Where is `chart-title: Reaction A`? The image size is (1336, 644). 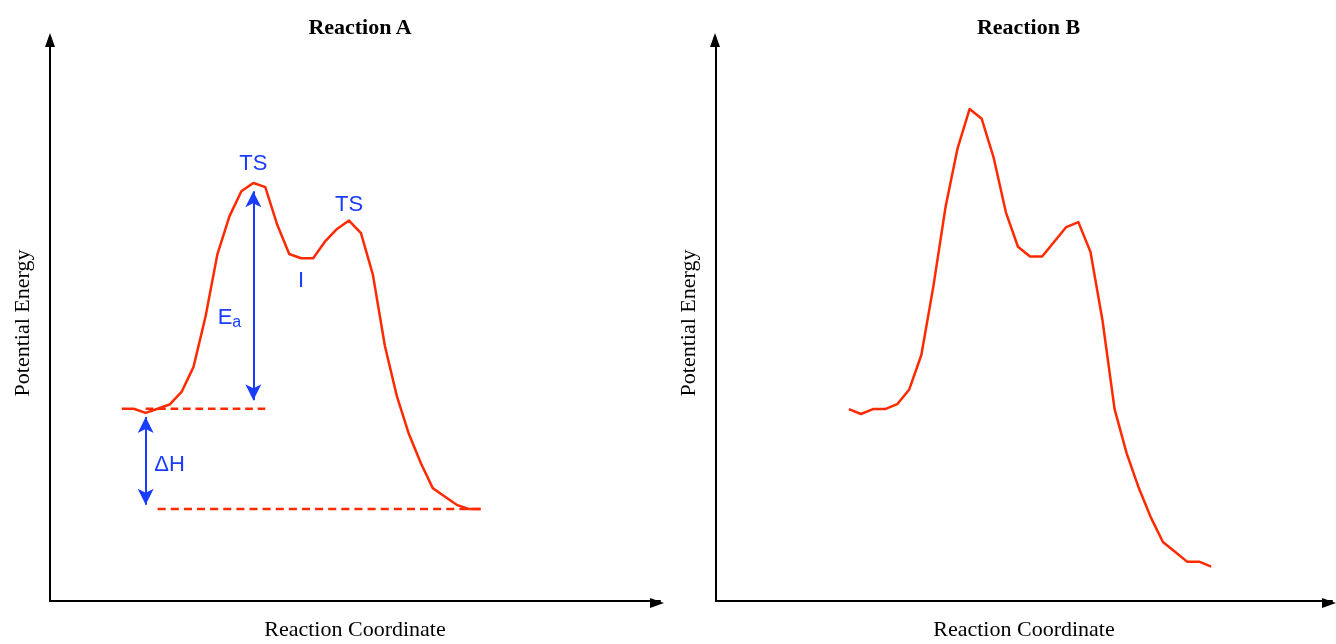 chart-title: Reaction A is located at coordinates (360, 26).